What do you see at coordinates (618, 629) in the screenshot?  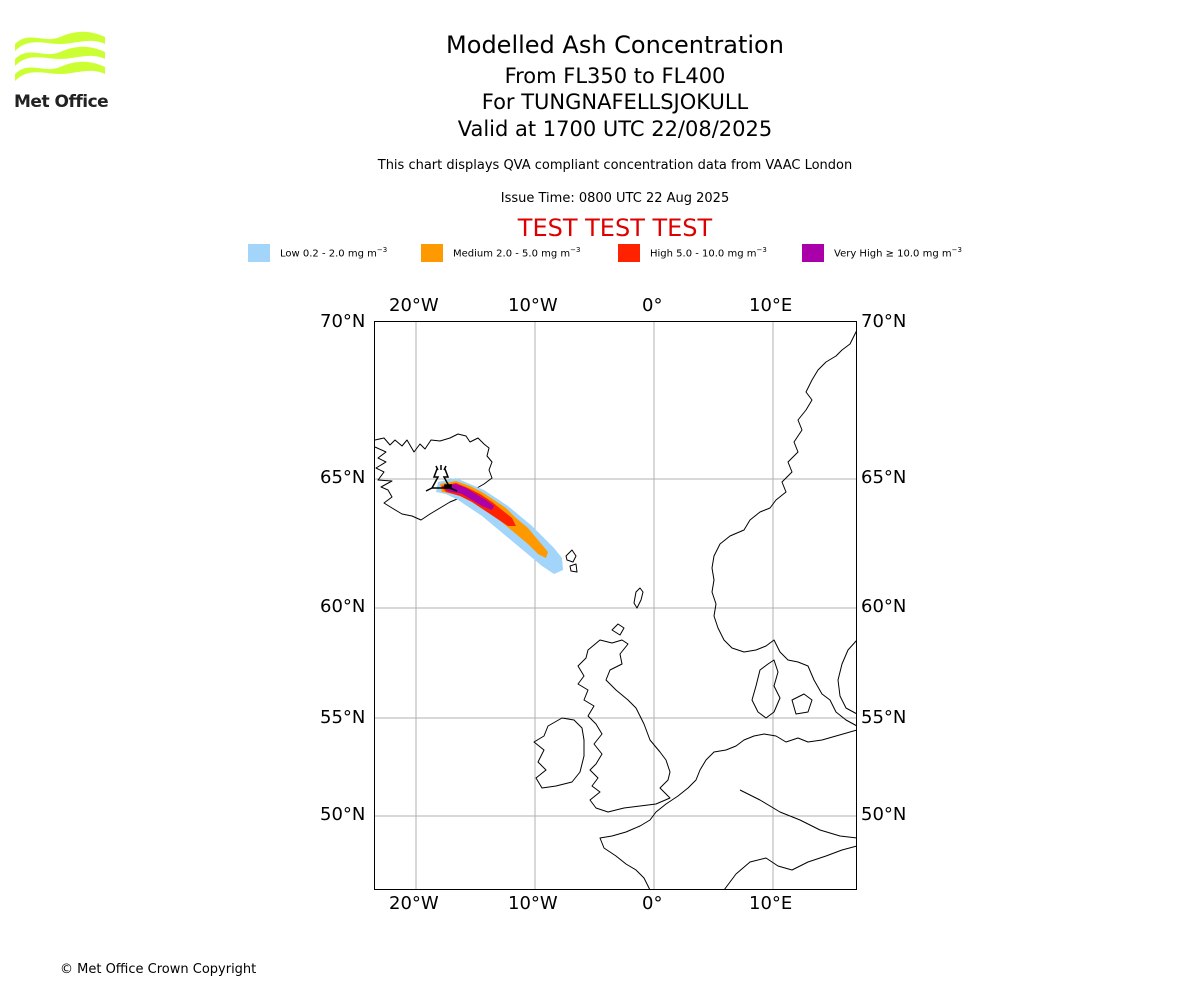 I see `coastline-orkney` at bounding box center [618, 629].